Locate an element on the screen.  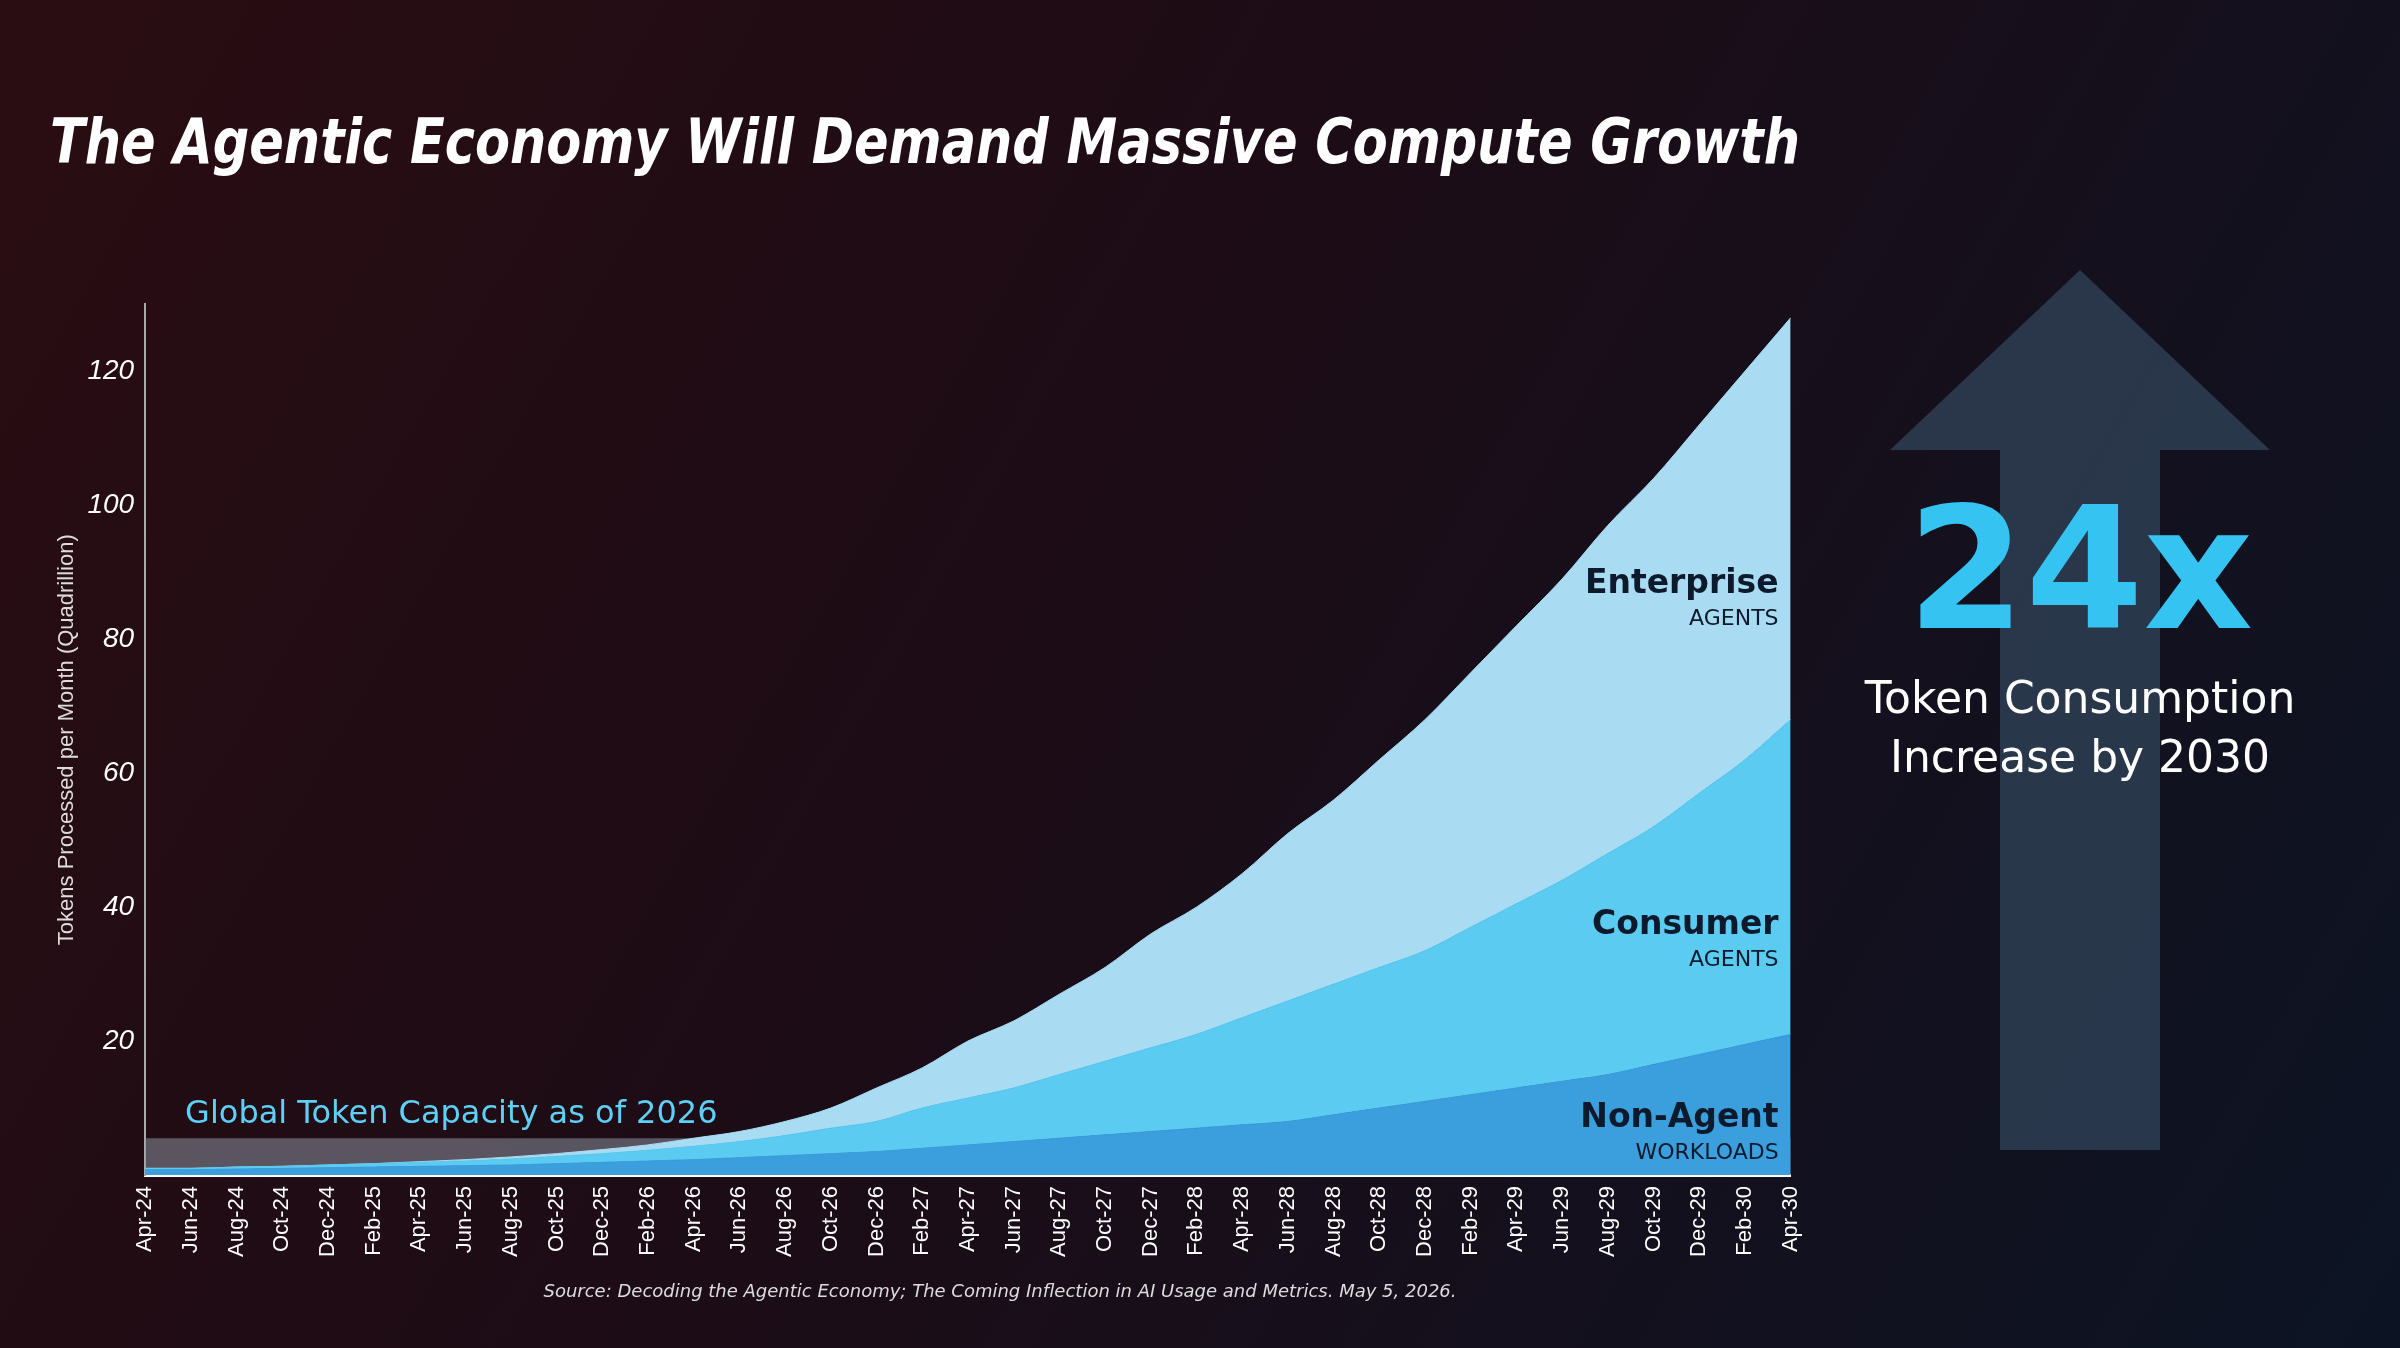
band-label: Global Token Capacity as of 2026 is located at coordinates (451, 1111).